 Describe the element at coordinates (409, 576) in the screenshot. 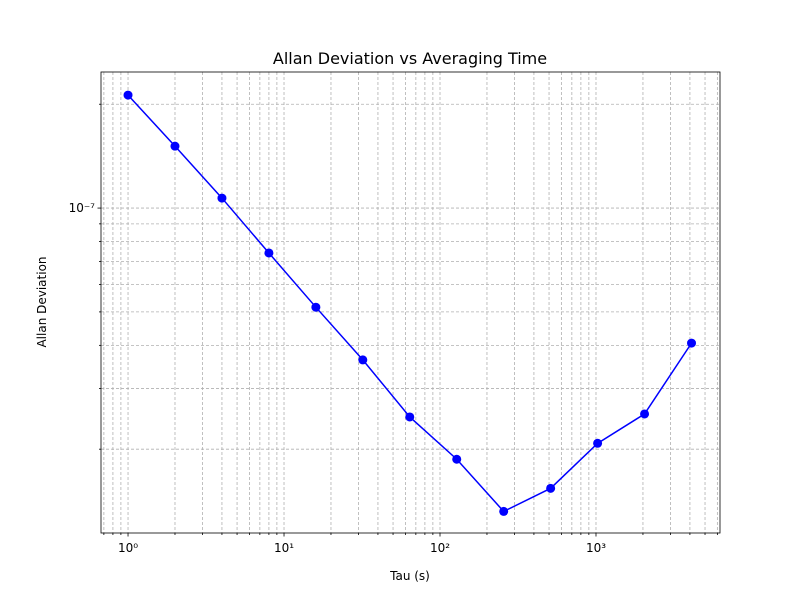

I see `x-axis-label: Tau (s)` at that location.